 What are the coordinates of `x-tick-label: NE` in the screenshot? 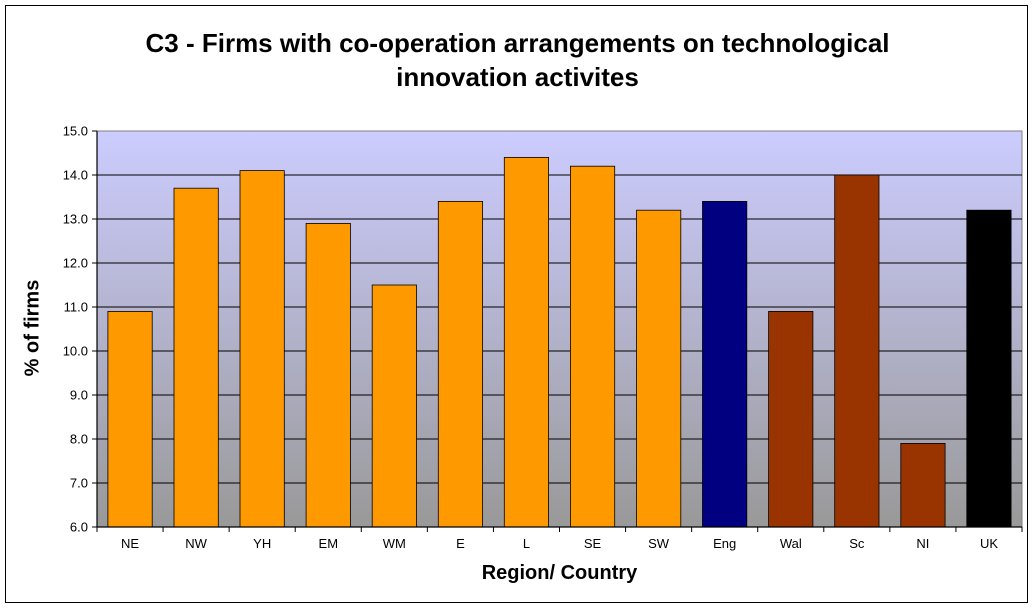 It's located at (130, 543).